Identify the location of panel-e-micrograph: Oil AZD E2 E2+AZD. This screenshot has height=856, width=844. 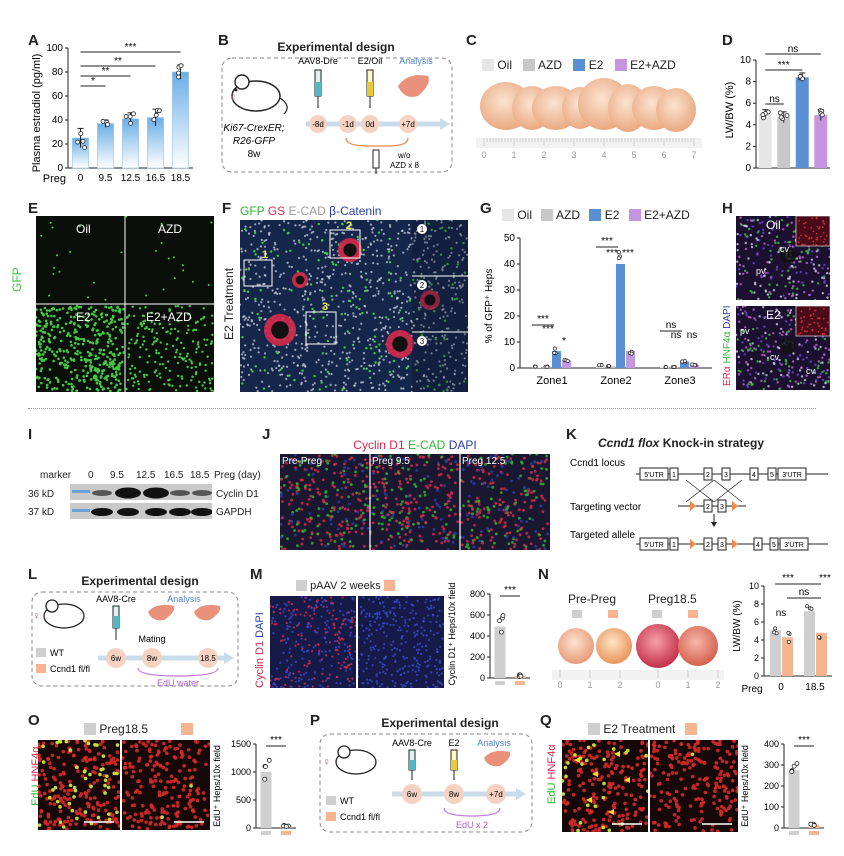
(125, 304).